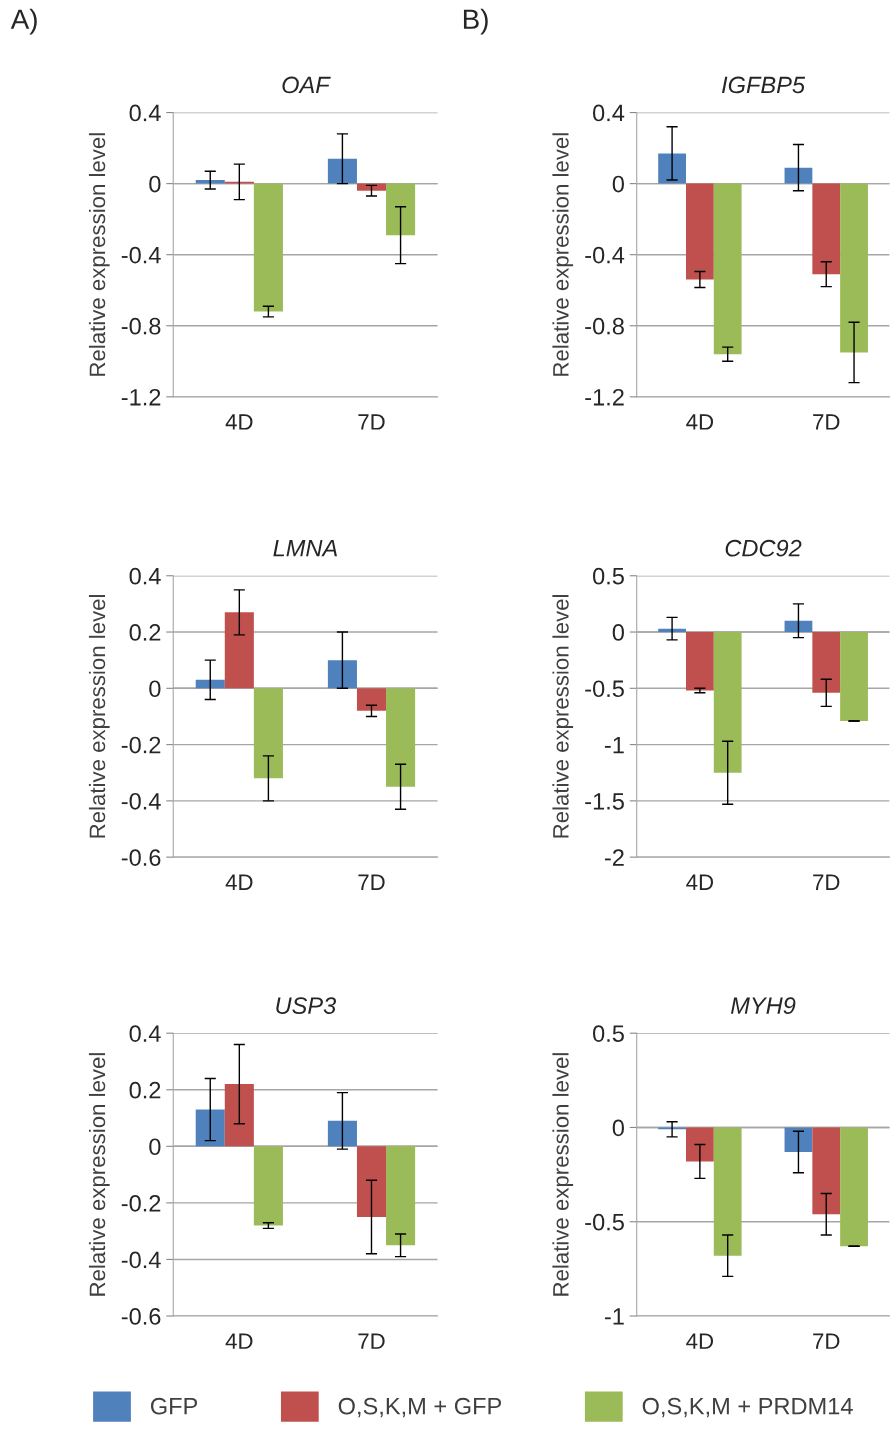  I want to click on legend-label: O,S,K,M + PRDM14, so click(747, 1407).